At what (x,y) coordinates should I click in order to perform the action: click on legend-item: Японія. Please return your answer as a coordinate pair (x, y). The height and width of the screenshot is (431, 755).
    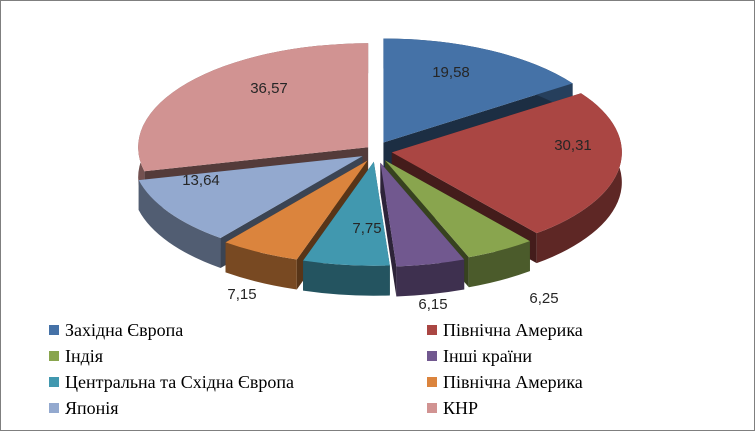
    Looking at the image, I should click on (84, 408).